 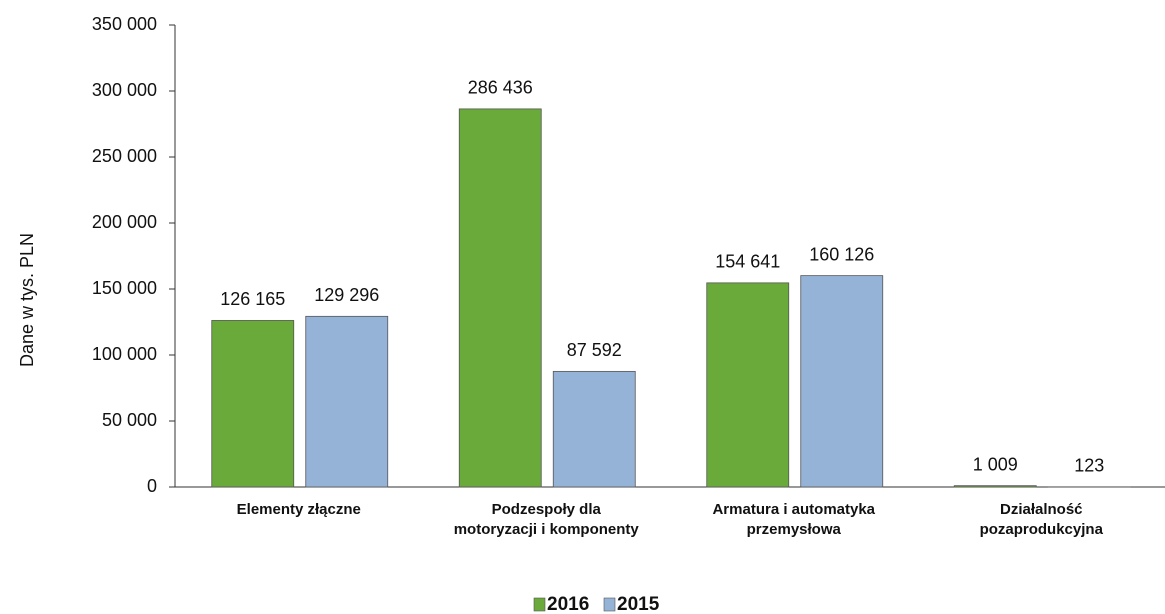 I want to click on y-tick-label: 0, so click(x=152, y=486).